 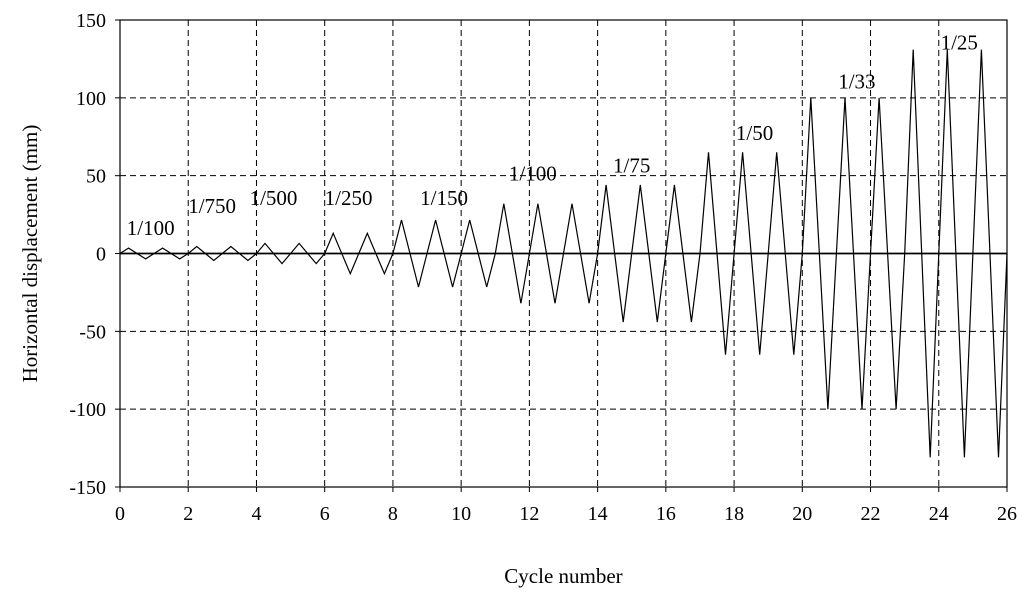 What do you see at coordinates (212, 206) in the screenshot?
I see `drift-ratio-label: 1/750` at bounding box center [212, 206].